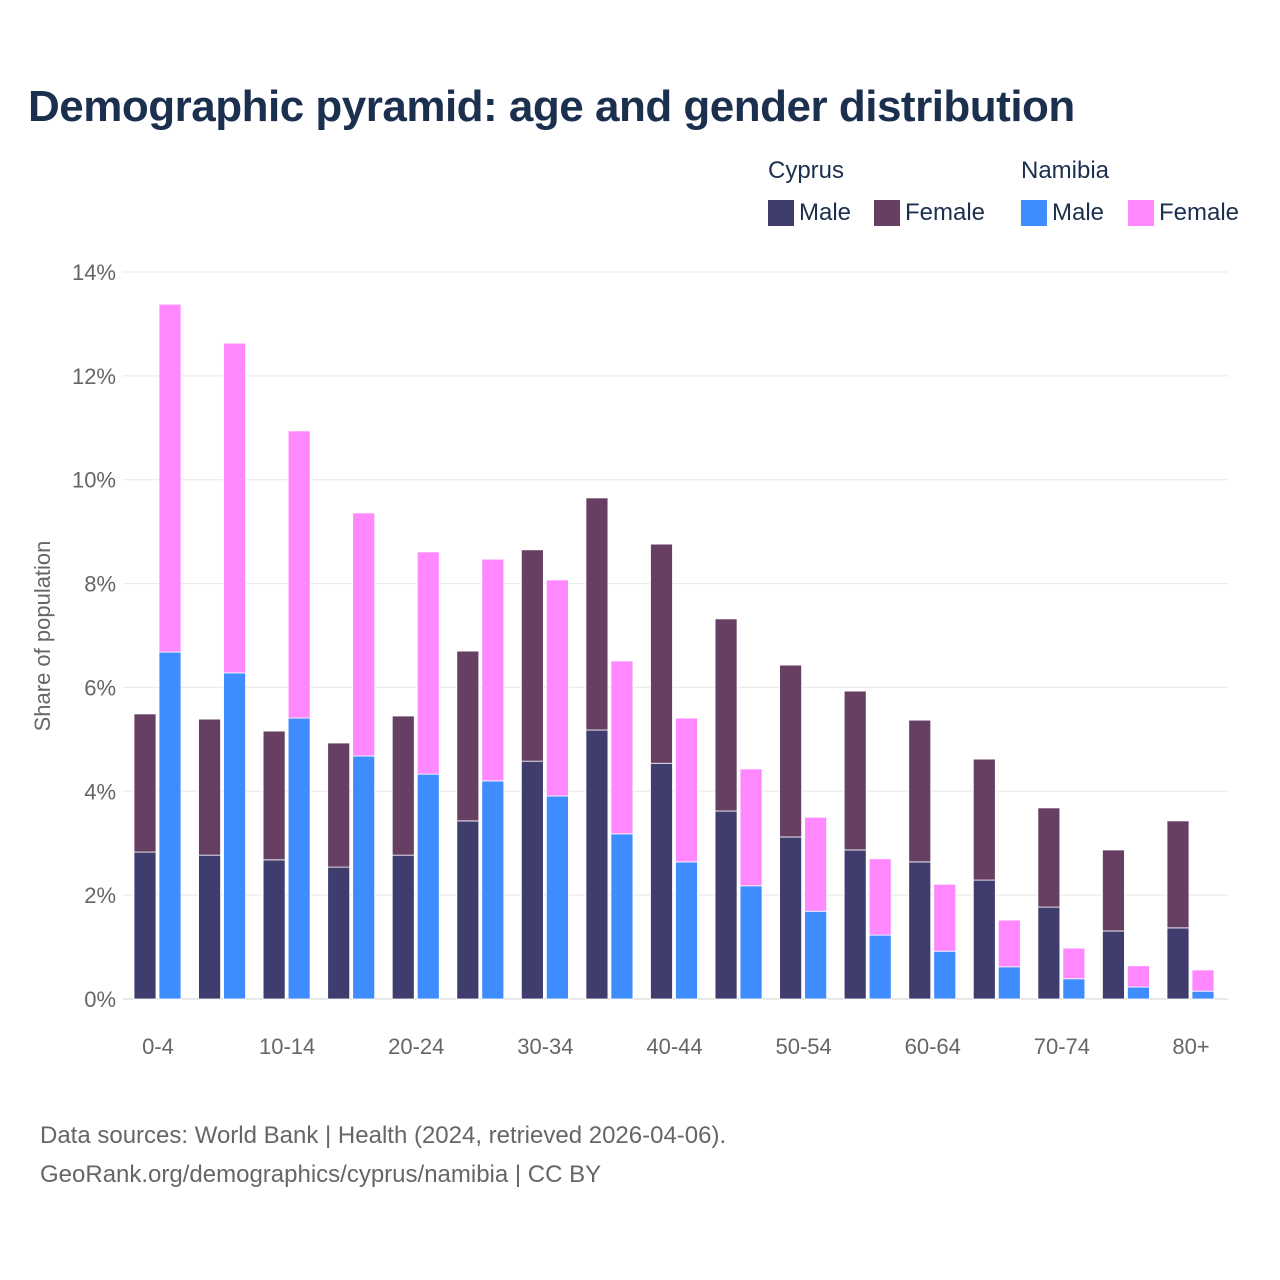 The image size is (1280, 1280). Describe the element at coordinates (100, 895) in the screenshot. I see `y-tick-label: 2%` at that location.